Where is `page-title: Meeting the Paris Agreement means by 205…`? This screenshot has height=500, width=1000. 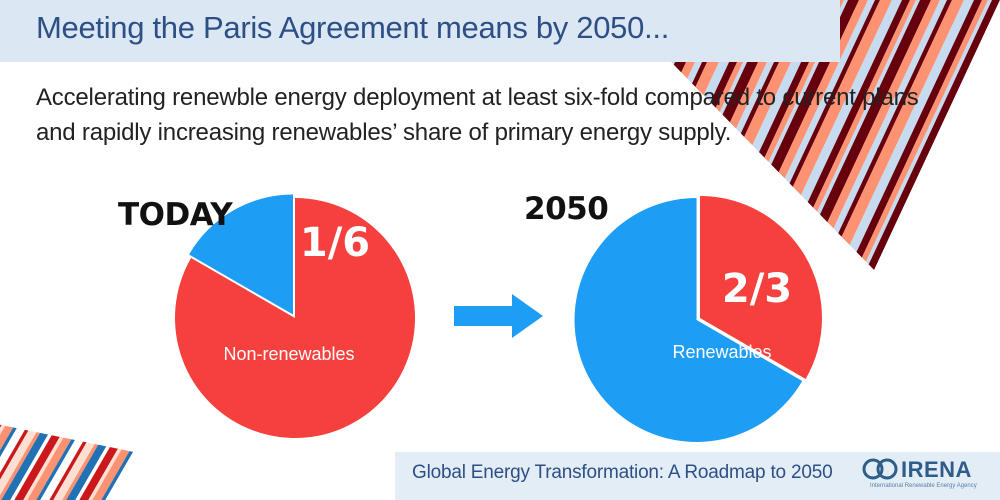
page-title: Meeting the Paris Agreement means by 205… is located at coordinates (353, 27).